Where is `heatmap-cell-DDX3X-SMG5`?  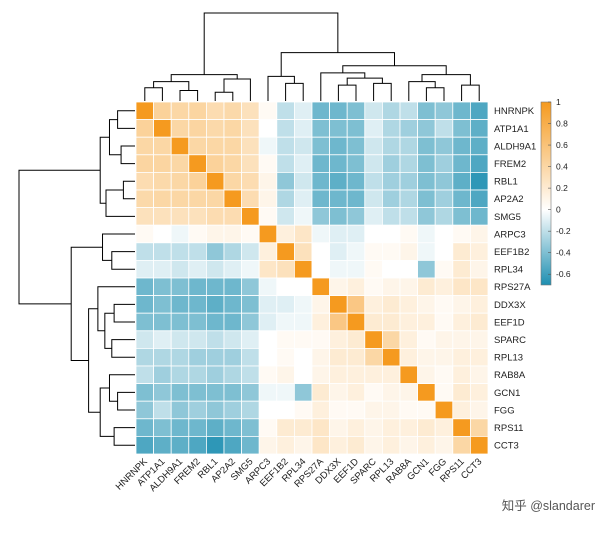 heatmap-cell-DDX3X-SMG5 is located at coordinates (250, 304).